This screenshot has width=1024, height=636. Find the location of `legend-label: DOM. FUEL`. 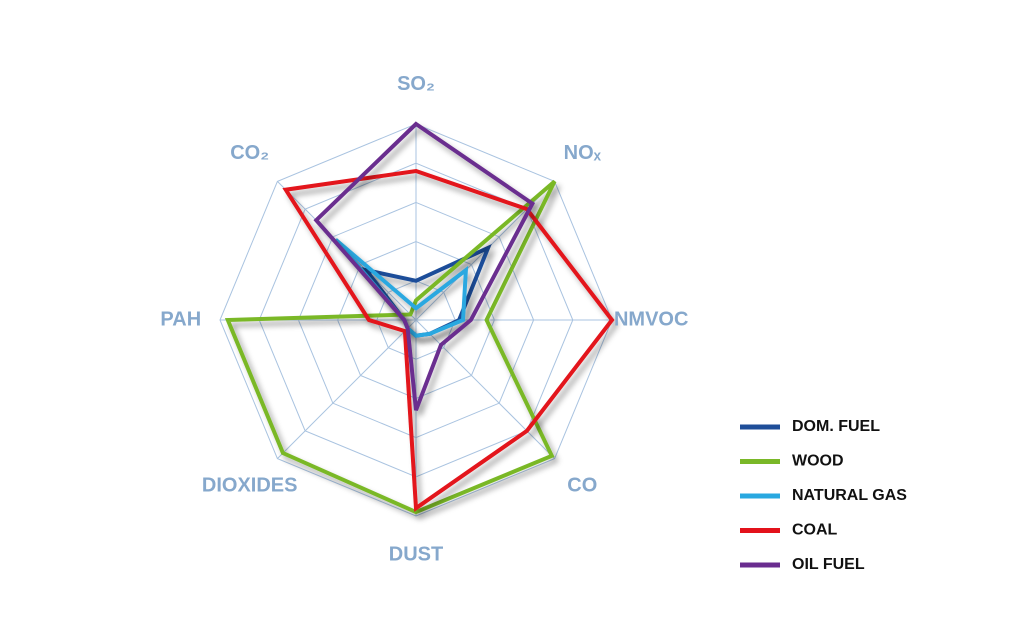

legend-label: DOM. FUEL is located at coordinates (836, 426).